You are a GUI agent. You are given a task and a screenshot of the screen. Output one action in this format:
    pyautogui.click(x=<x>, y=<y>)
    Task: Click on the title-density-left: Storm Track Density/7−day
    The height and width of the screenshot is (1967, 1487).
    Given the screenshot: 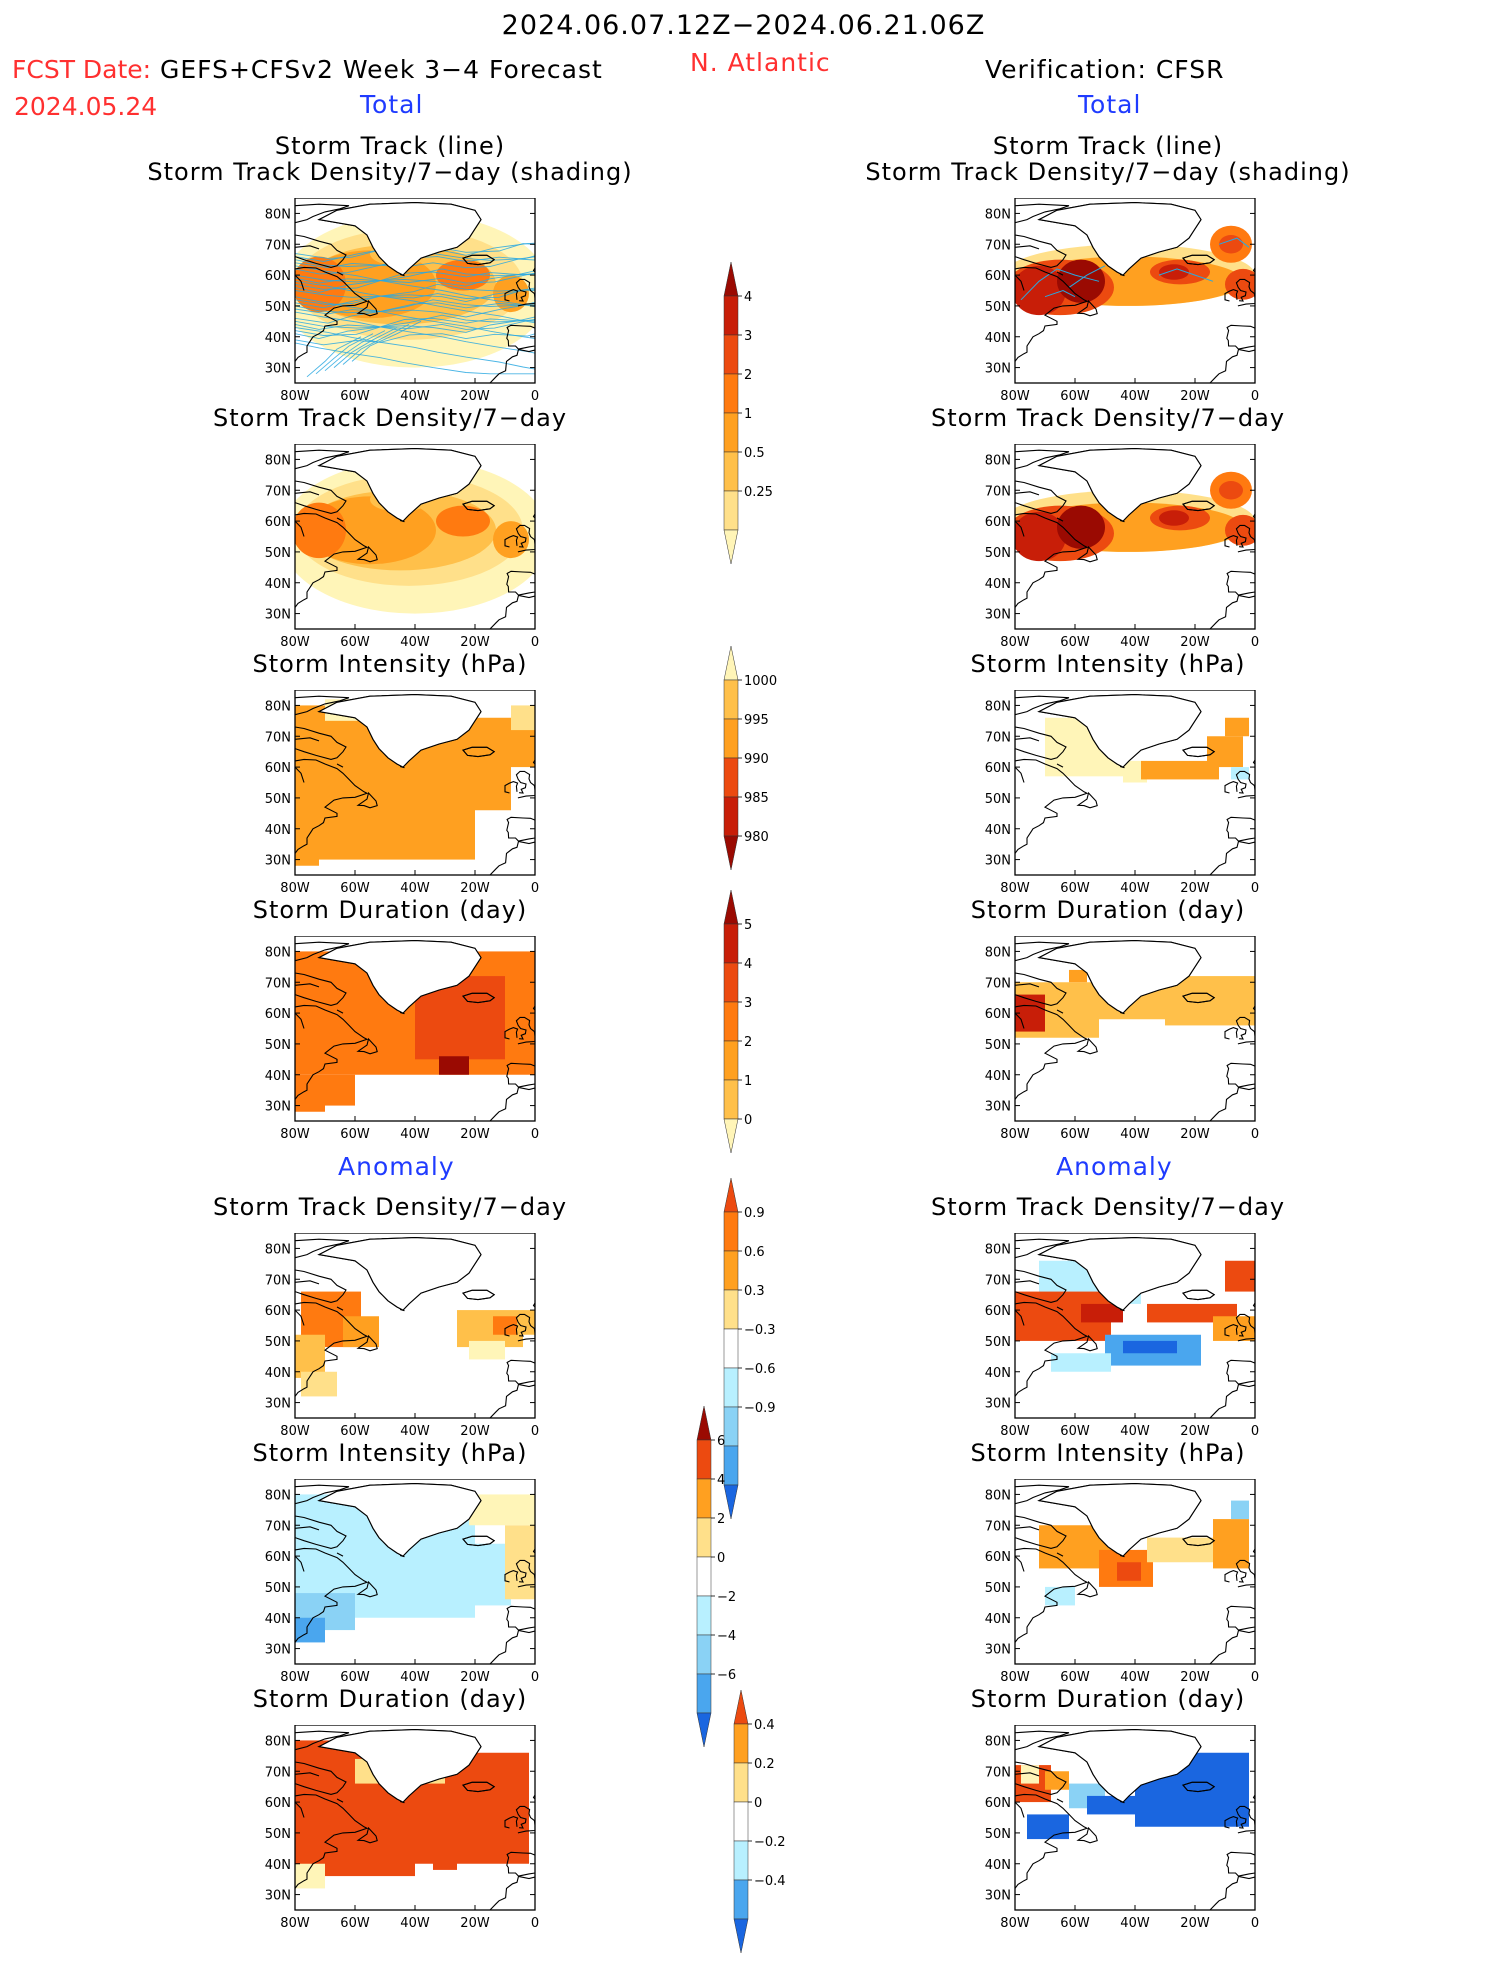 What is the action you would take?
    pyautogui.click(x=390, y=418)
    